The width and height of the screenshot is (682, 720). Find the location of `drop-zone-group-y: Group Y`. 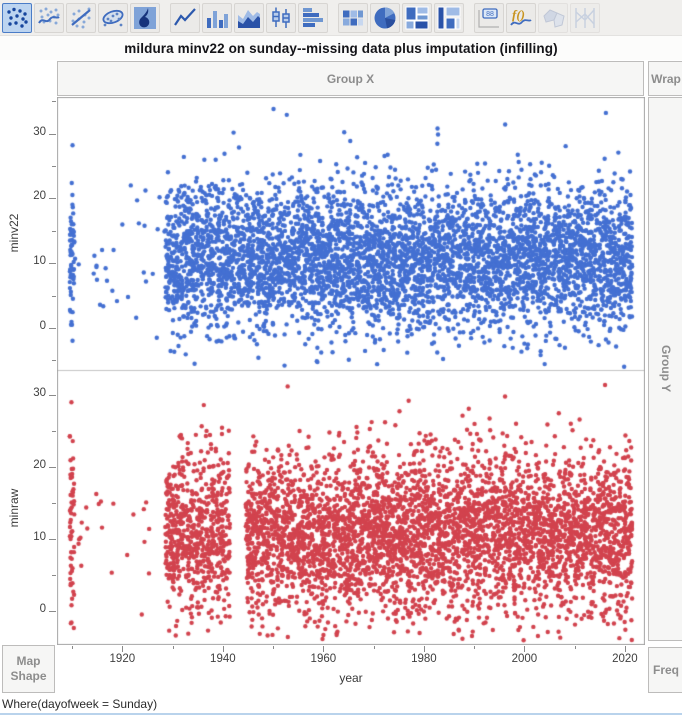

drop-zone-group-y: Group Y is located at coordinates (665, 369).